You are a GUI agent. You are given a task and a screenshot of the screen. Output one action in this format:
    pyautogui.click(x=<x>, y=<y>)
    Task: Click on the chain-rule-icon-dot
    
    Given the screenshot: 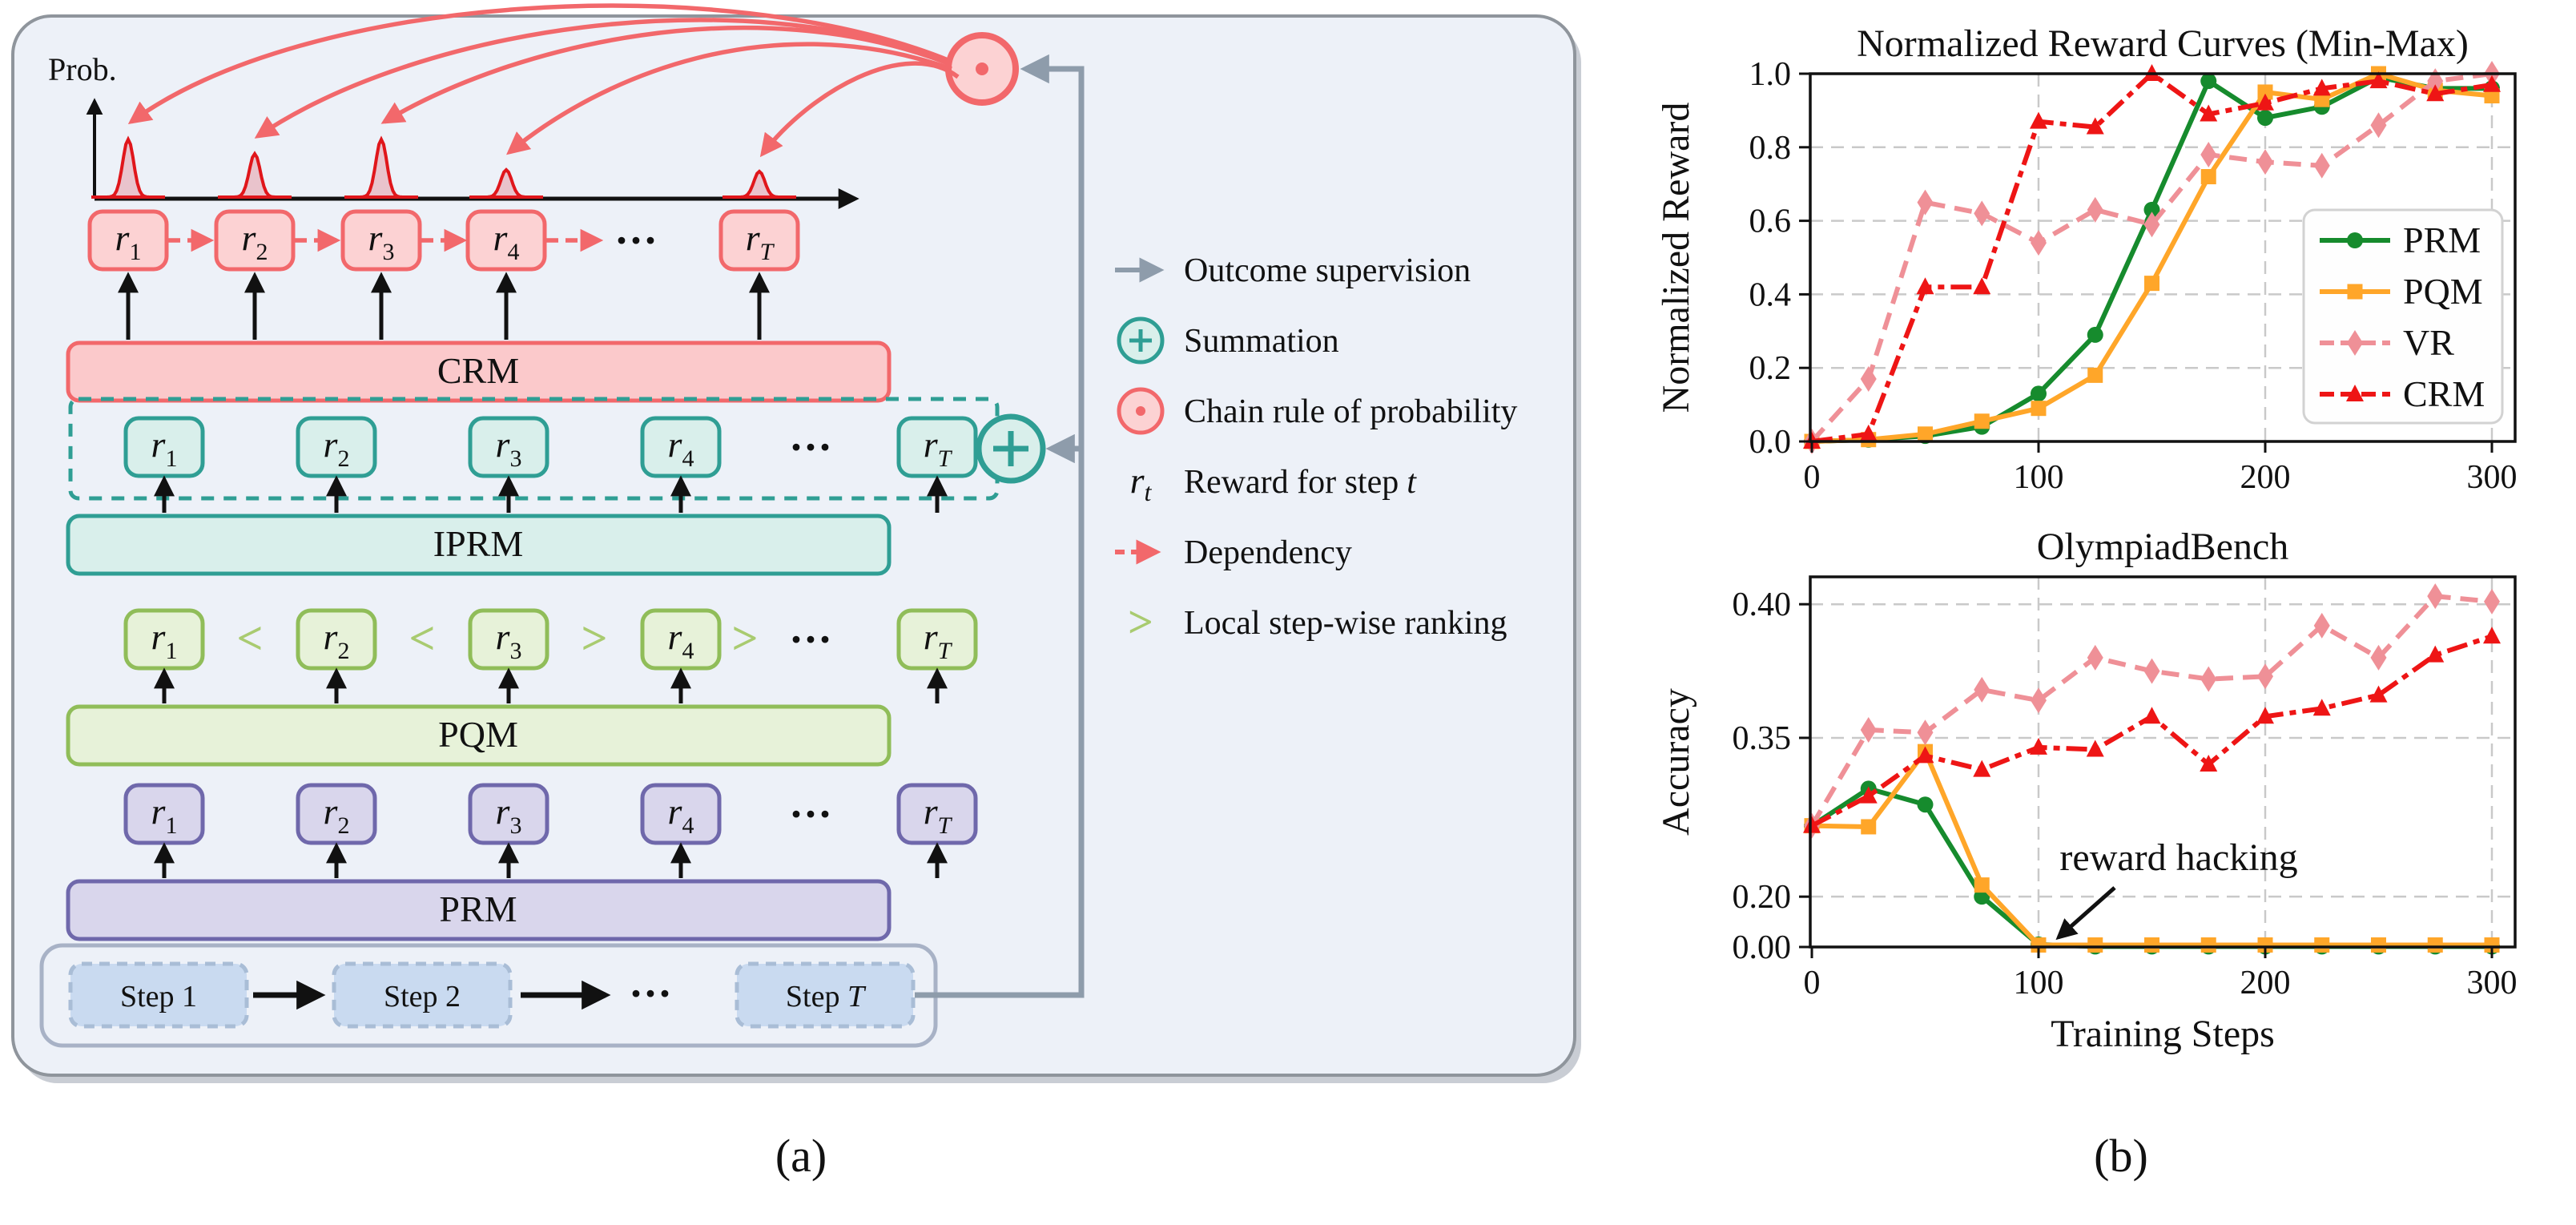 What is the action you would take?
    pyautogui.click(x=1140, y=411)
    